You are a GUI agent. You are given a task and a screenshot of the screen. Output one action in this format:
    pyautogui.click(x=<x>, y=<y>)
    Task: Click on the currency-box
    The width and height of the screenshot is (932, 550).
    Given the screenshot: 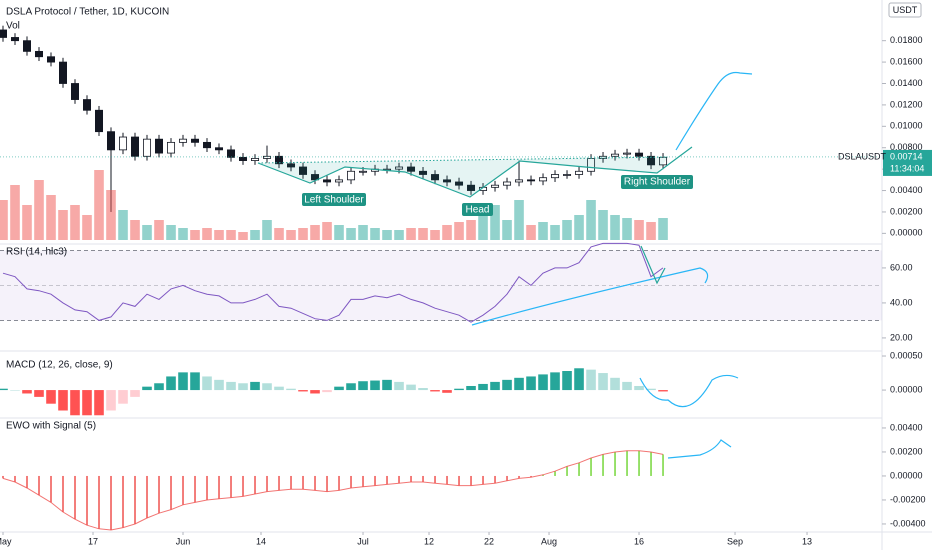 What is the action you would take?
    pyautogui.click(x=905, y=10)
    